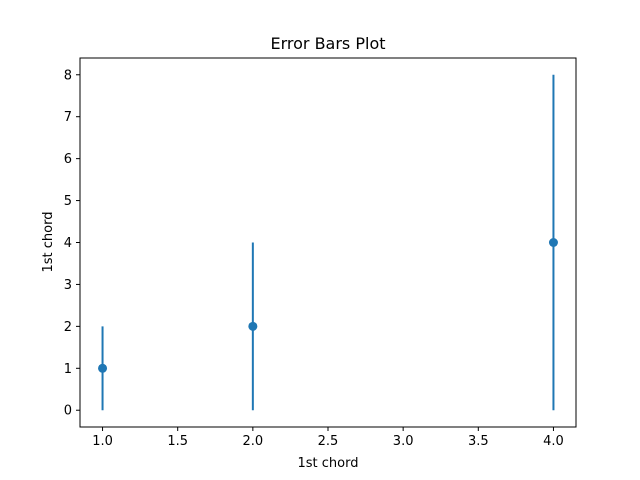 This screenshot has width=640, height=480. Describe the element at coordinates (68, 327) in the screenshot. I see `y-tick-label: 2` at that location.